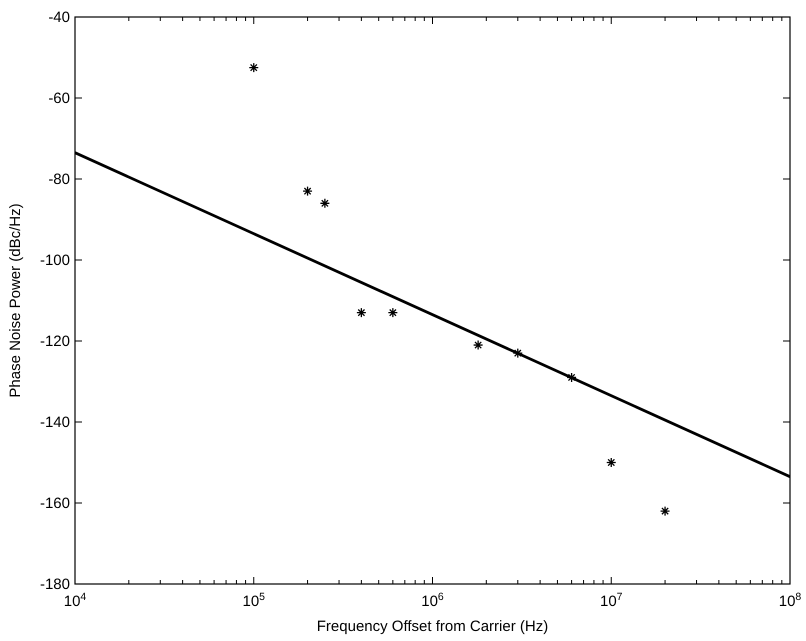 Image resolution: width=806 pixels, height=641 pixels. I want to click on x-tick-label: 10$^{7}$, so click(611, 600).